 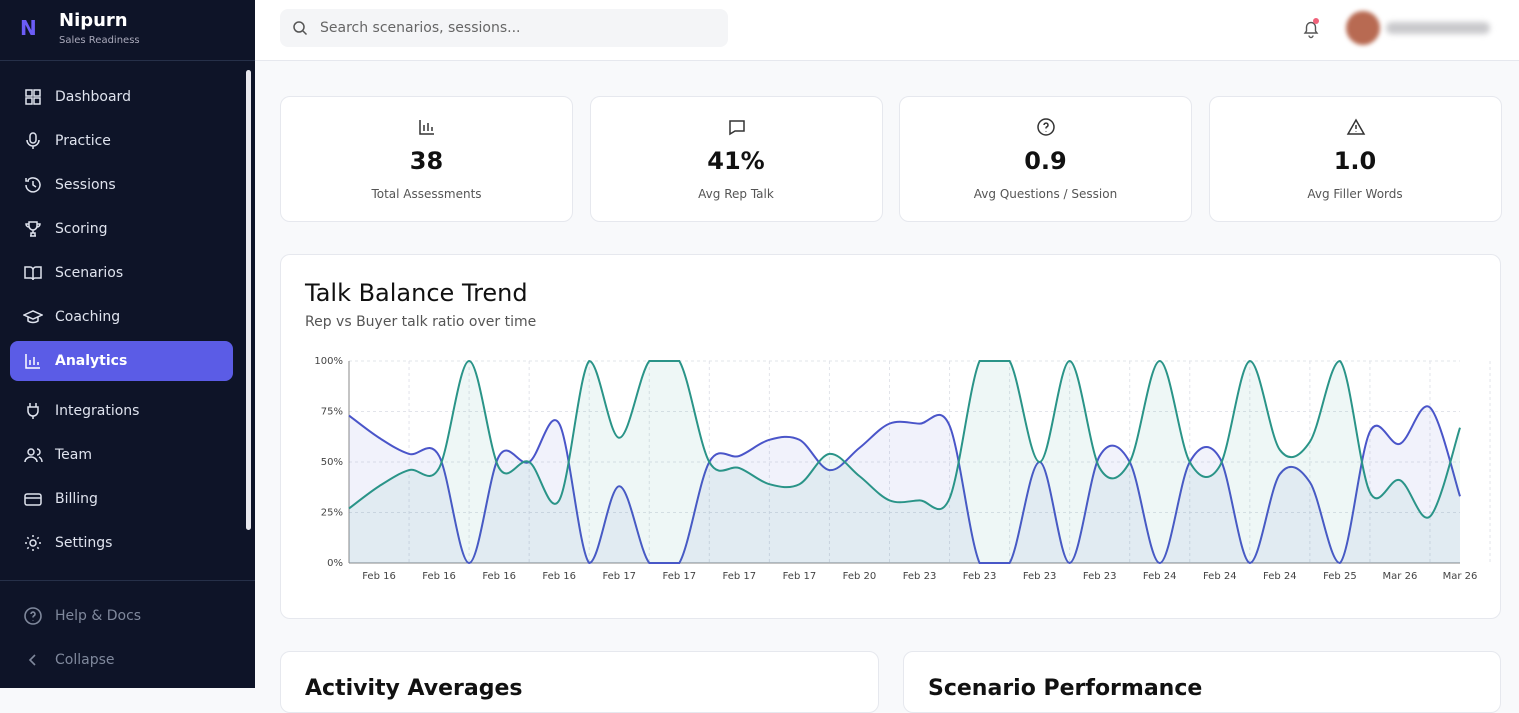 I want to click on avatar, so click(x=1363, y=28).